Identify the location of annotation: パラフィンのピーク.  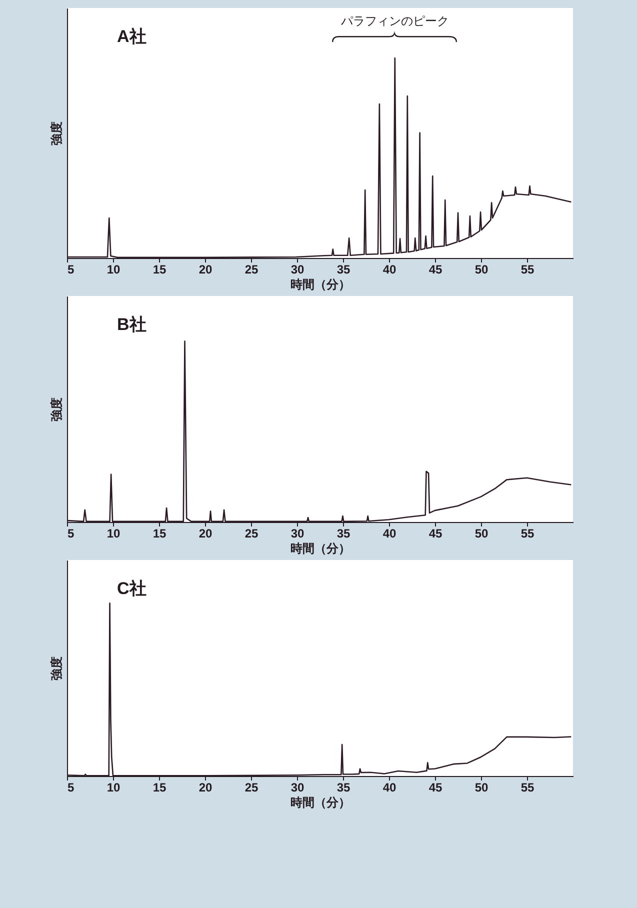
(394, 21).